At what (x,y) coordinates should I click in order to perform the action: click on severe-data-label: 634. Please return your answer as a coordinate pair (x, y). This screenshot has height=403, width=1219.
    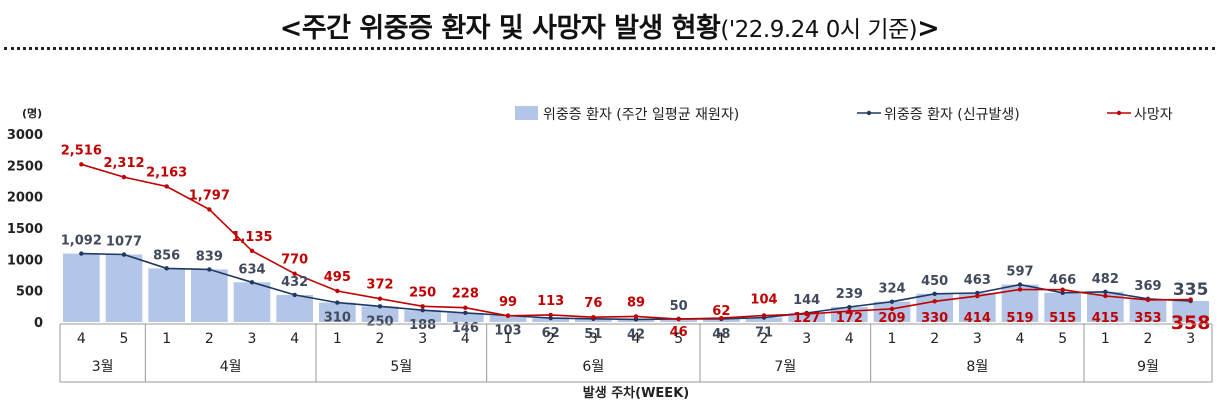
    Looking at the image, I should click on (251, 269).